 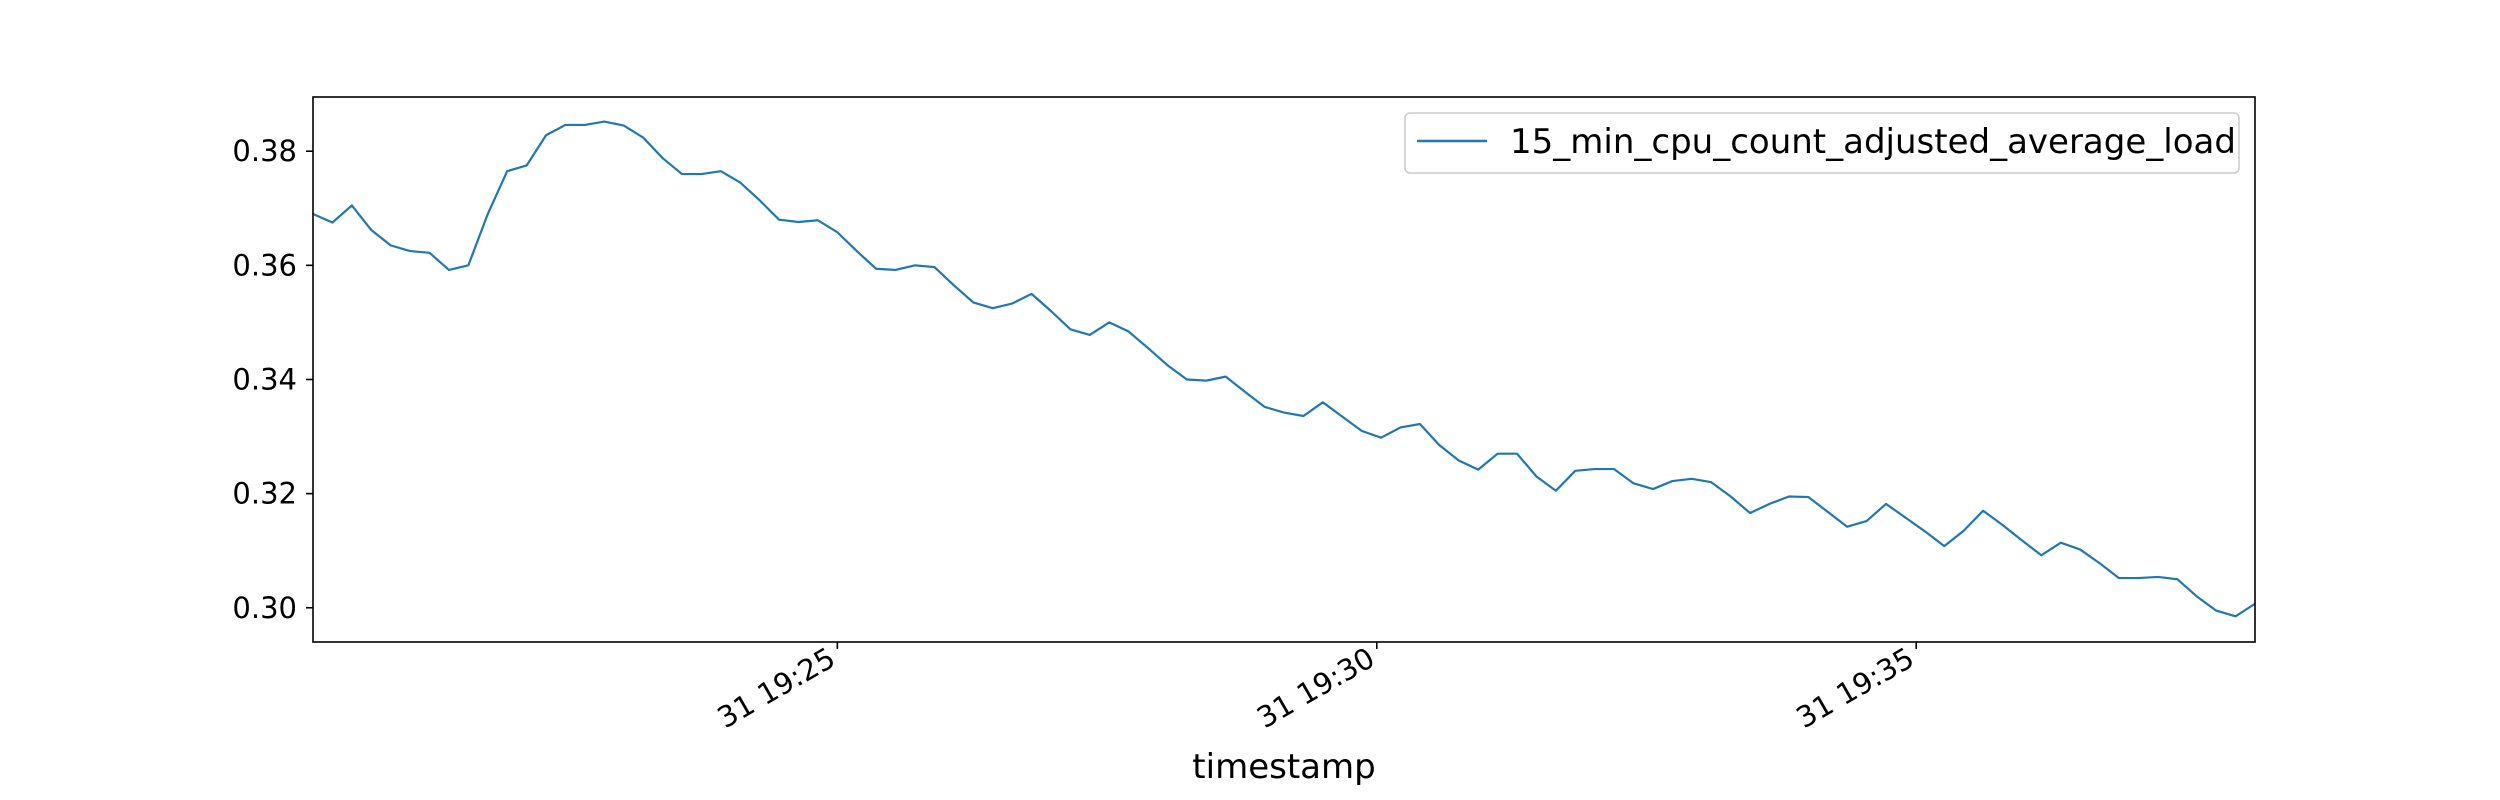 What do you see at coordinates (264, 379) in the screenshot?
I see `y-tick-label: 0.34` at bounding box center [264, 379].